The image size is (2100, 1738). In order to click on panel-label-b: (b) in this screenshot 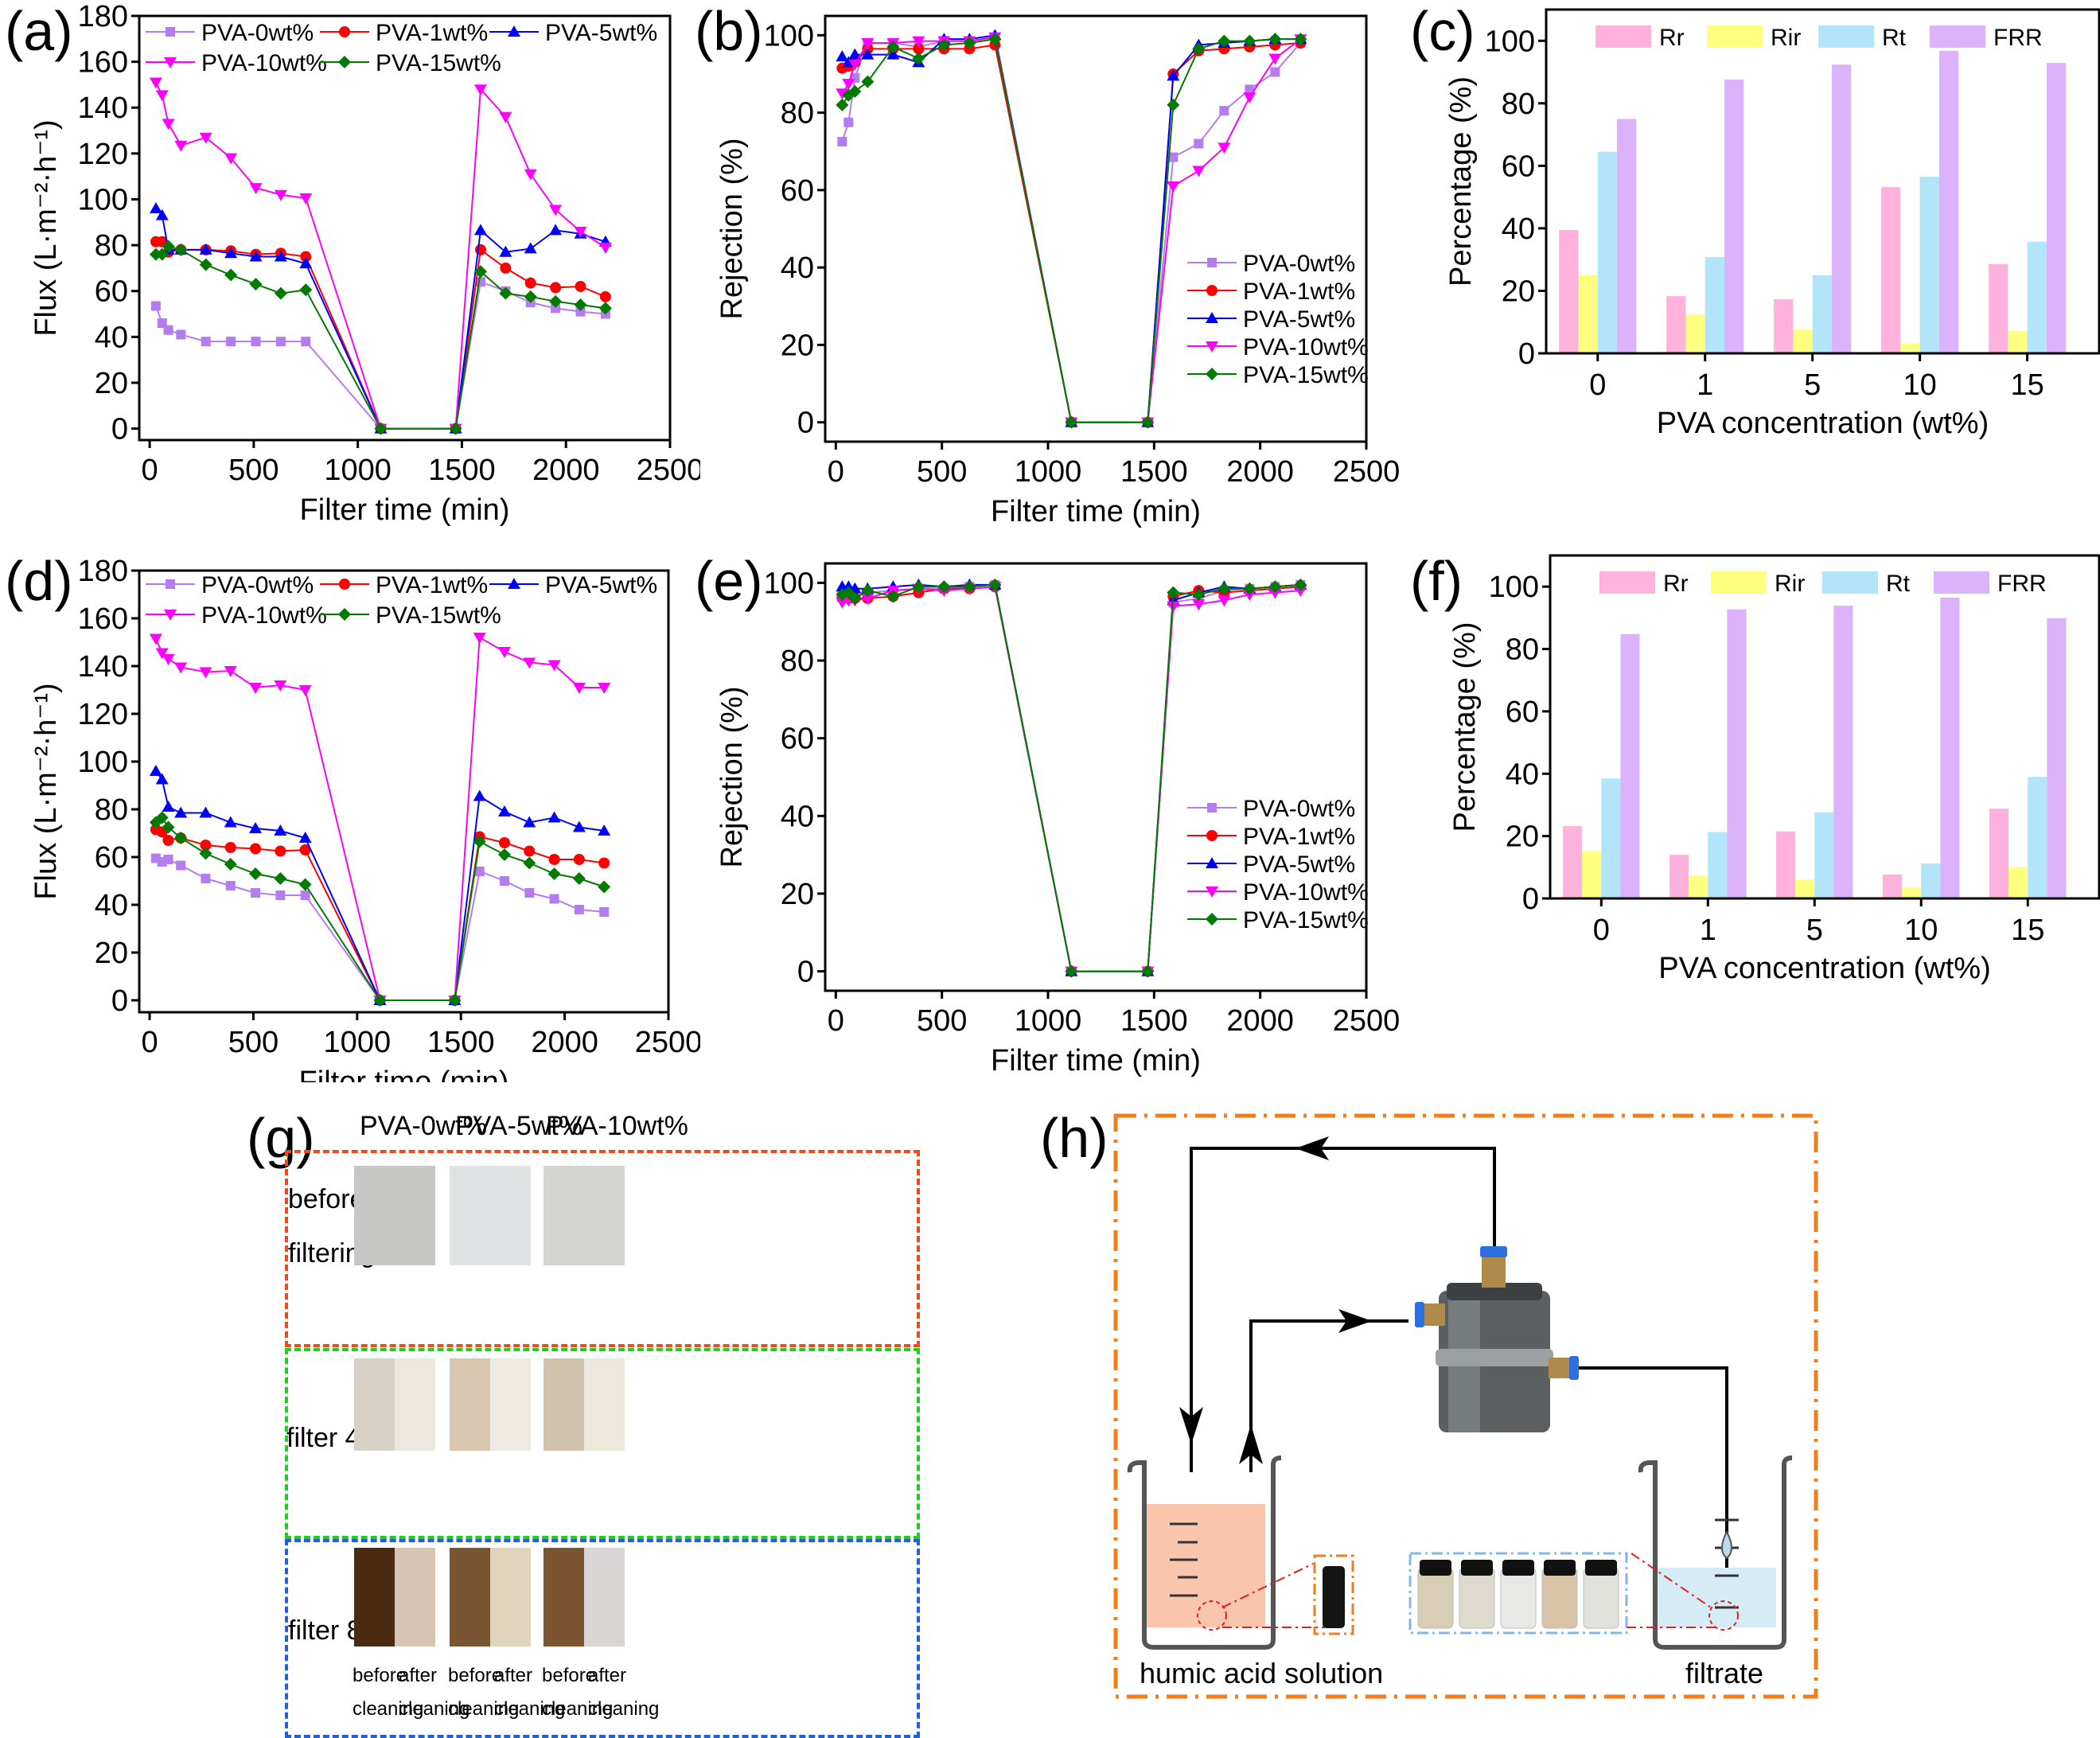, I will do `click(729, 31)`.